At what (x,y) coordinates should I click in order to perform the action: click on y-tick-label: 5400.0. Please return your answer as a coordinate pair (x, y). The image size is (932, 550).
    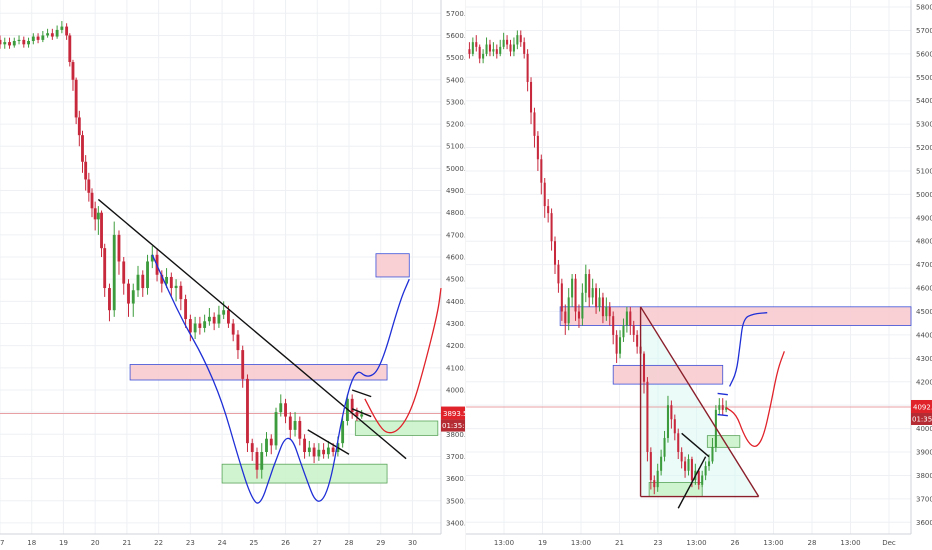
    Looking at the image, I should click on (924, 101).